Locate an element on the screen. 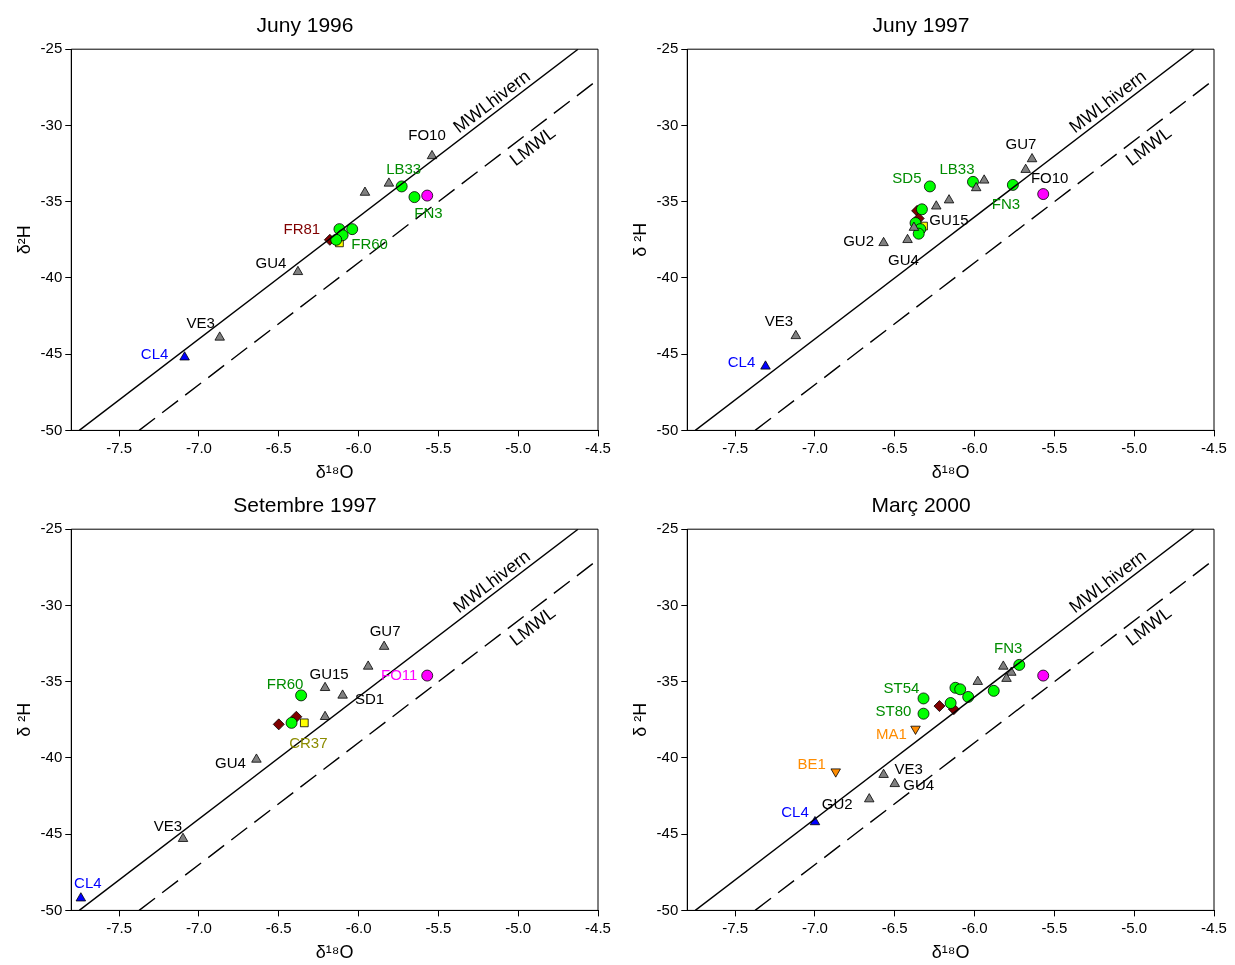  annotation: ST54 is located at coordinates (901, 687).